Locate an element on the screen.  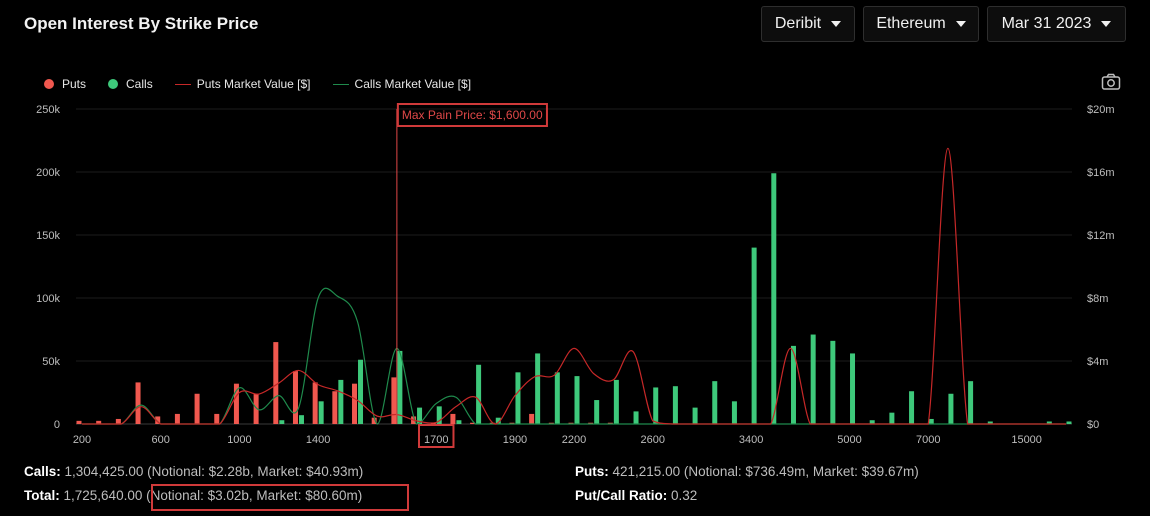
x-tick-label: 3400 is located at coordinates (751, 440).